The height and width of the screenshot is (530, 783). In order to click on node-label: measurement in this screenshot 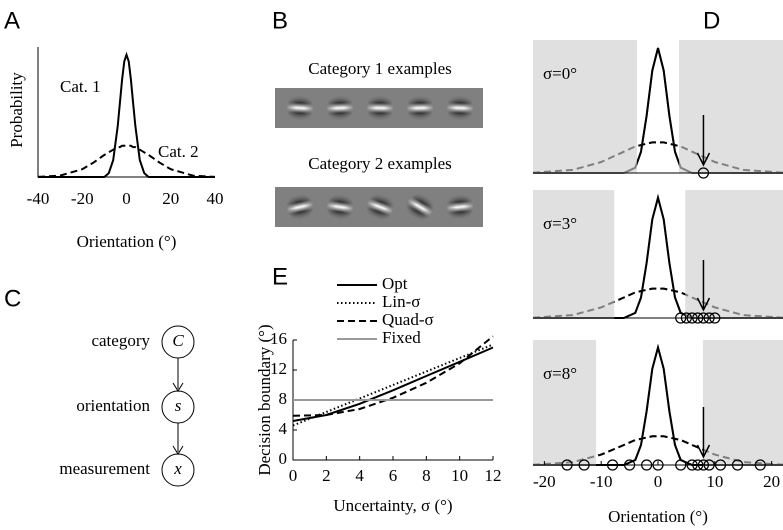, I will do `click(104, 468)`.